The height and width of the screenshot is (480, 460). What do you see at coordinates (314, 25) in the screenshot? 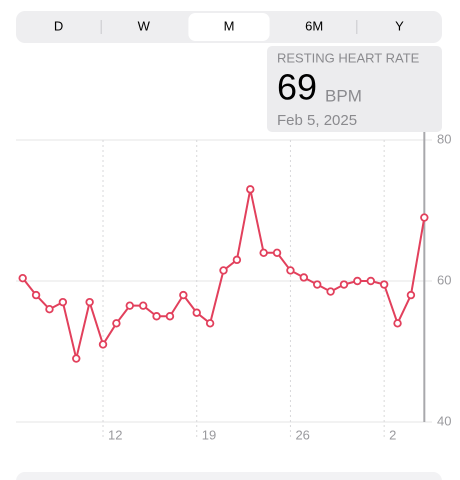
I see `segment-label: 6M` at bounding box center [314, 25].